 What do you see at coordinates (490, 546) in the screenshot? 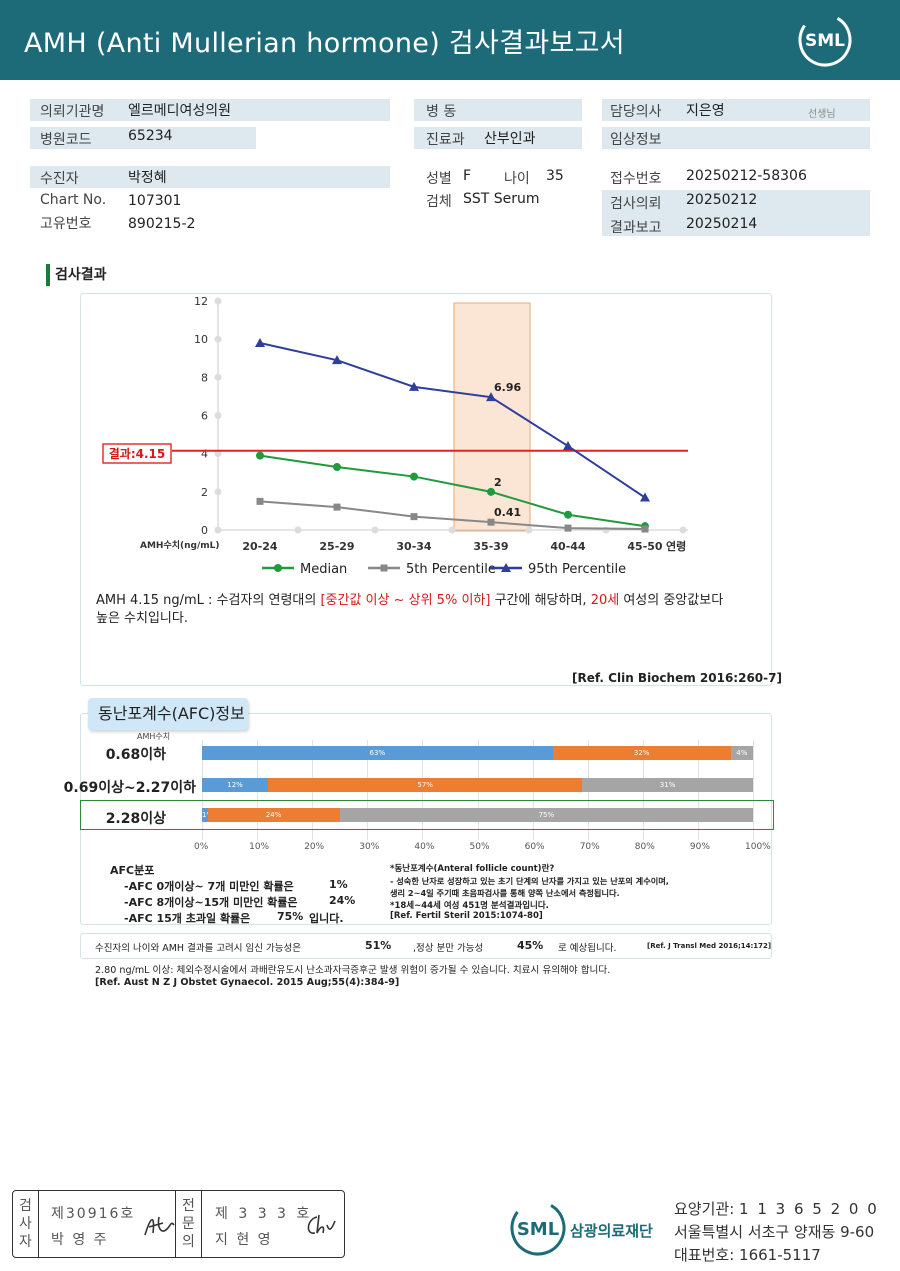
I see `x-tick-label: 35-39` at bounding box center [490, 546].